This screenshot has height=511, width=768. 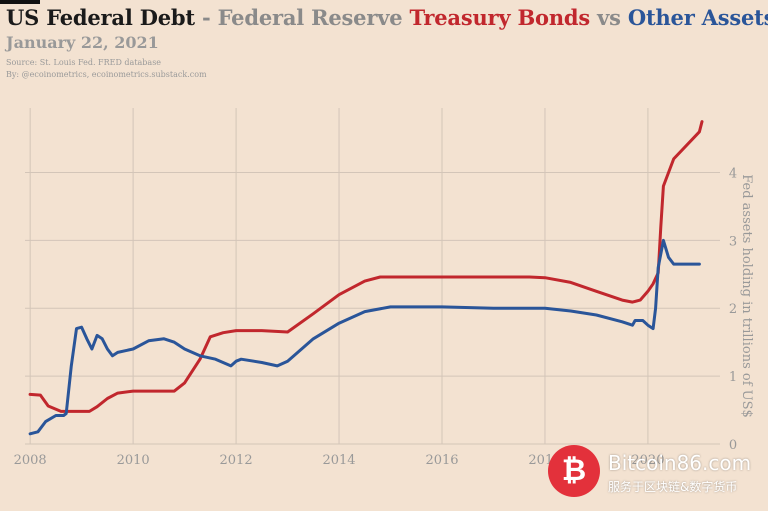 What do you see at coordinates (100, 17) in the screenshot?
I see `title-part-debt: US Federal Debt` at bounding box center [100, 17].